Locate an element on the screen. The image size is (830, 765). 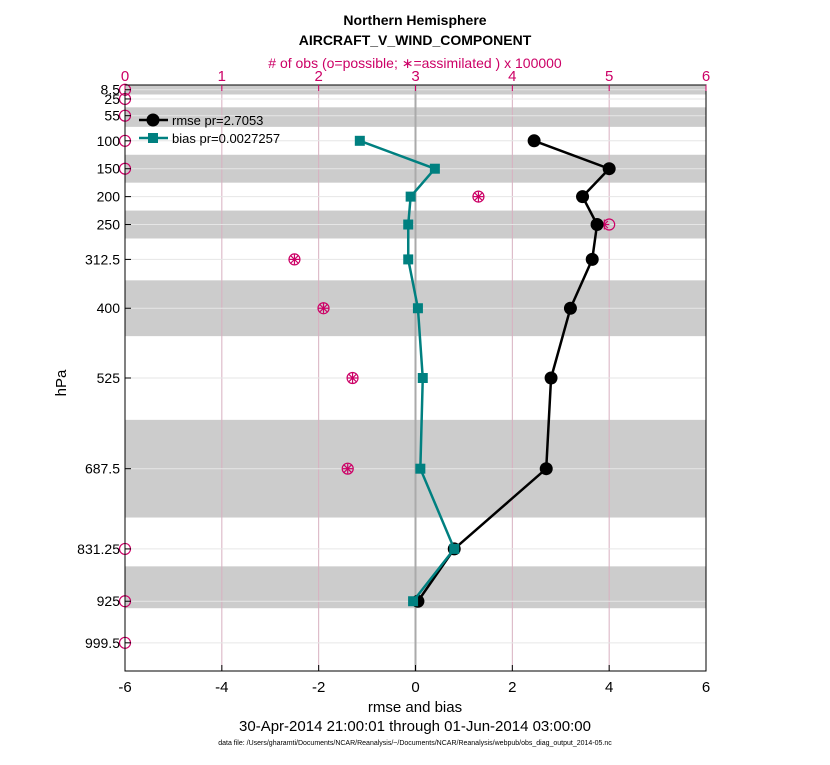
y-tick-label: 400 is located at coordinates (109, 308).